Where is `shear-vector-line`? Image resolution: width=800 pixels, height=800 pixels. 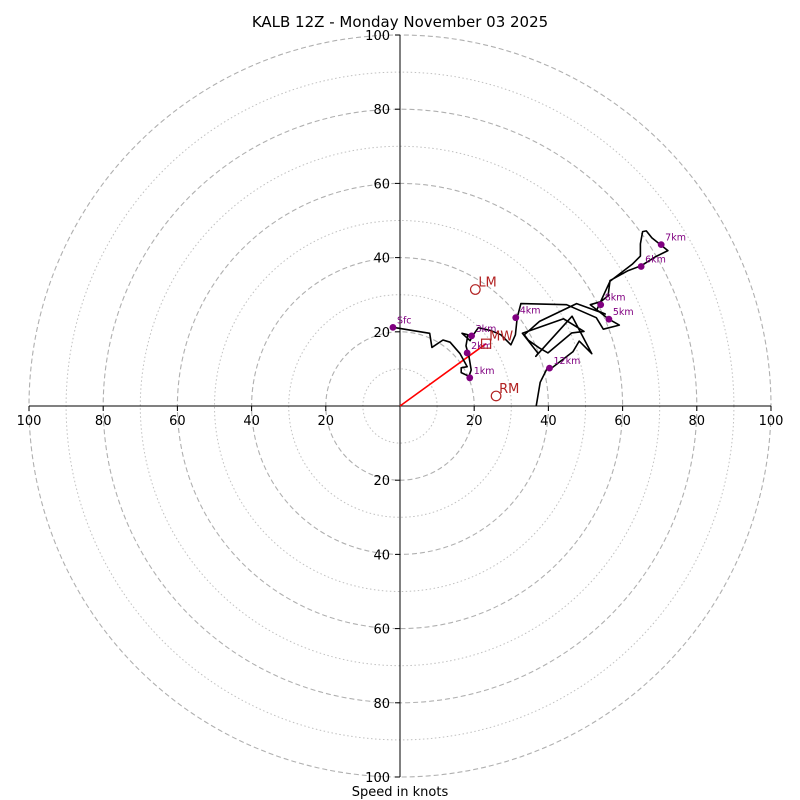
shear-vector-line is located at coordinates (443, 375).